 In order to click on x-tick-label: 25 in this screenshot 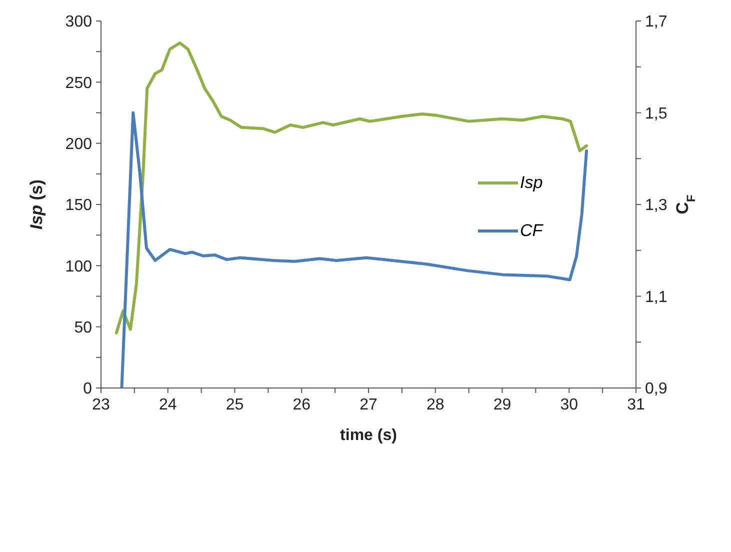, I will do `click(235, 405)`.